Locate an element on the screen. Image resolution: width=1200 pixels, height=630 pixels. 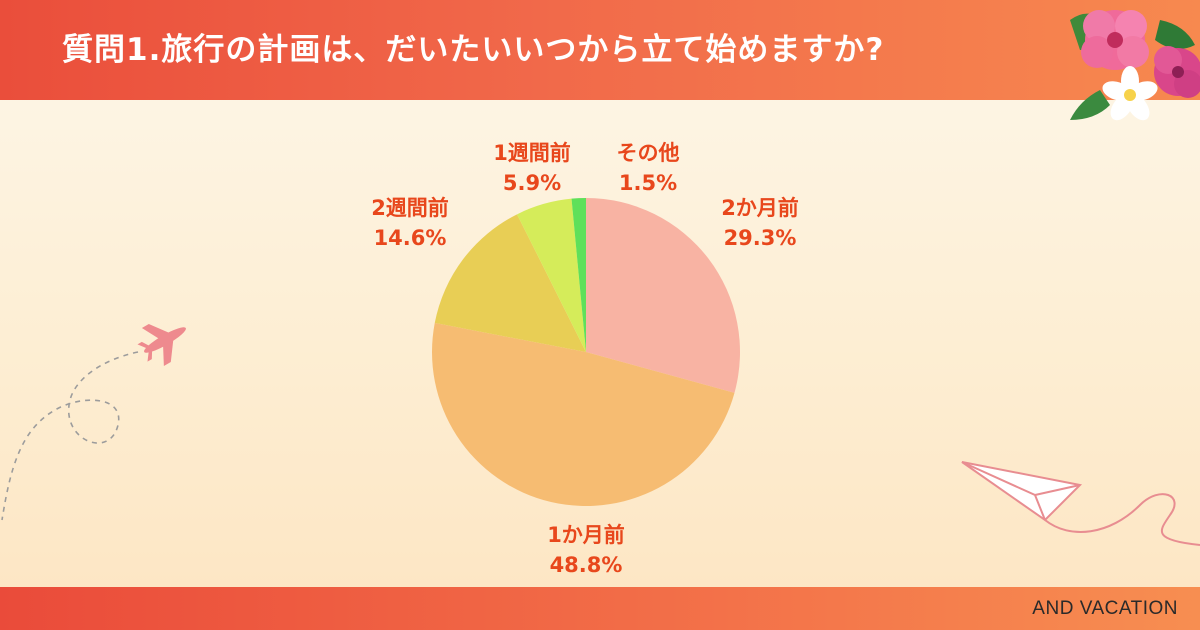
slice-value-label-5: 1.5% is located at coordinates (648, 183).